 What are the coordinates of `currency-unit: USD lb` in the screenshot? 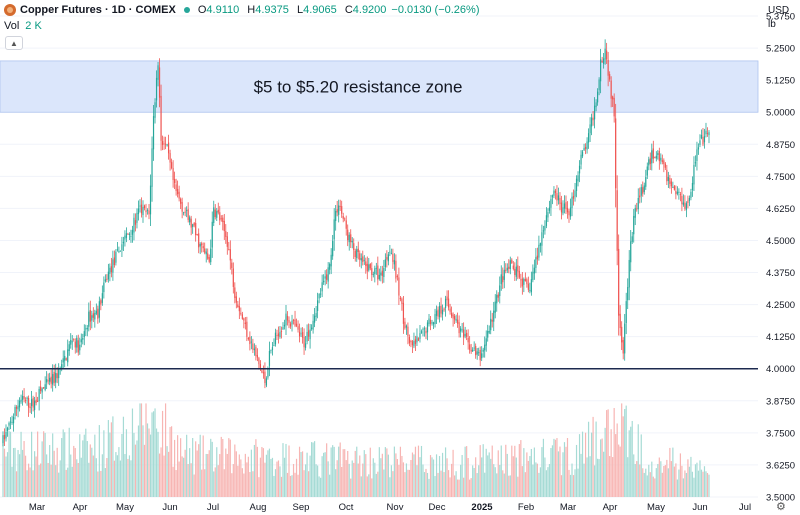 It's located at (778, 18).